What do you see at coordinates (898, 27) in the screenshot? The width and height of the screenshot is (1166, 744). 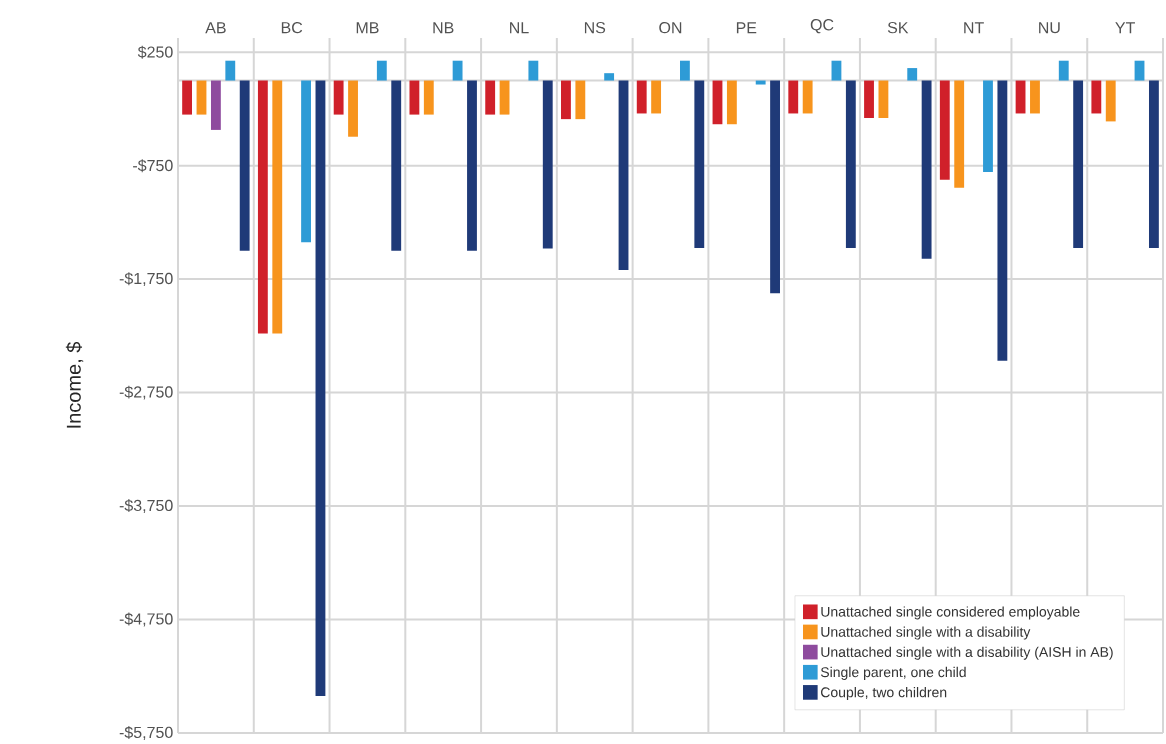 I see `x-tick-label: SK` at bounding box center [898, 27].